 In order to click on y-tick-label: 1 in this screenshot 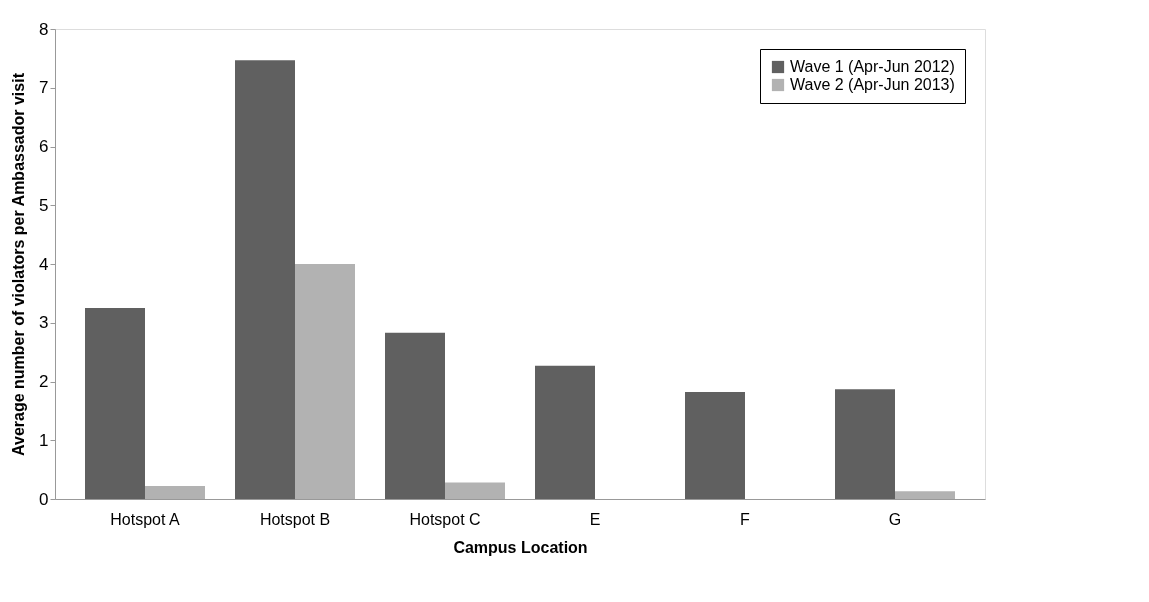, I will do `click(44, 440)`.